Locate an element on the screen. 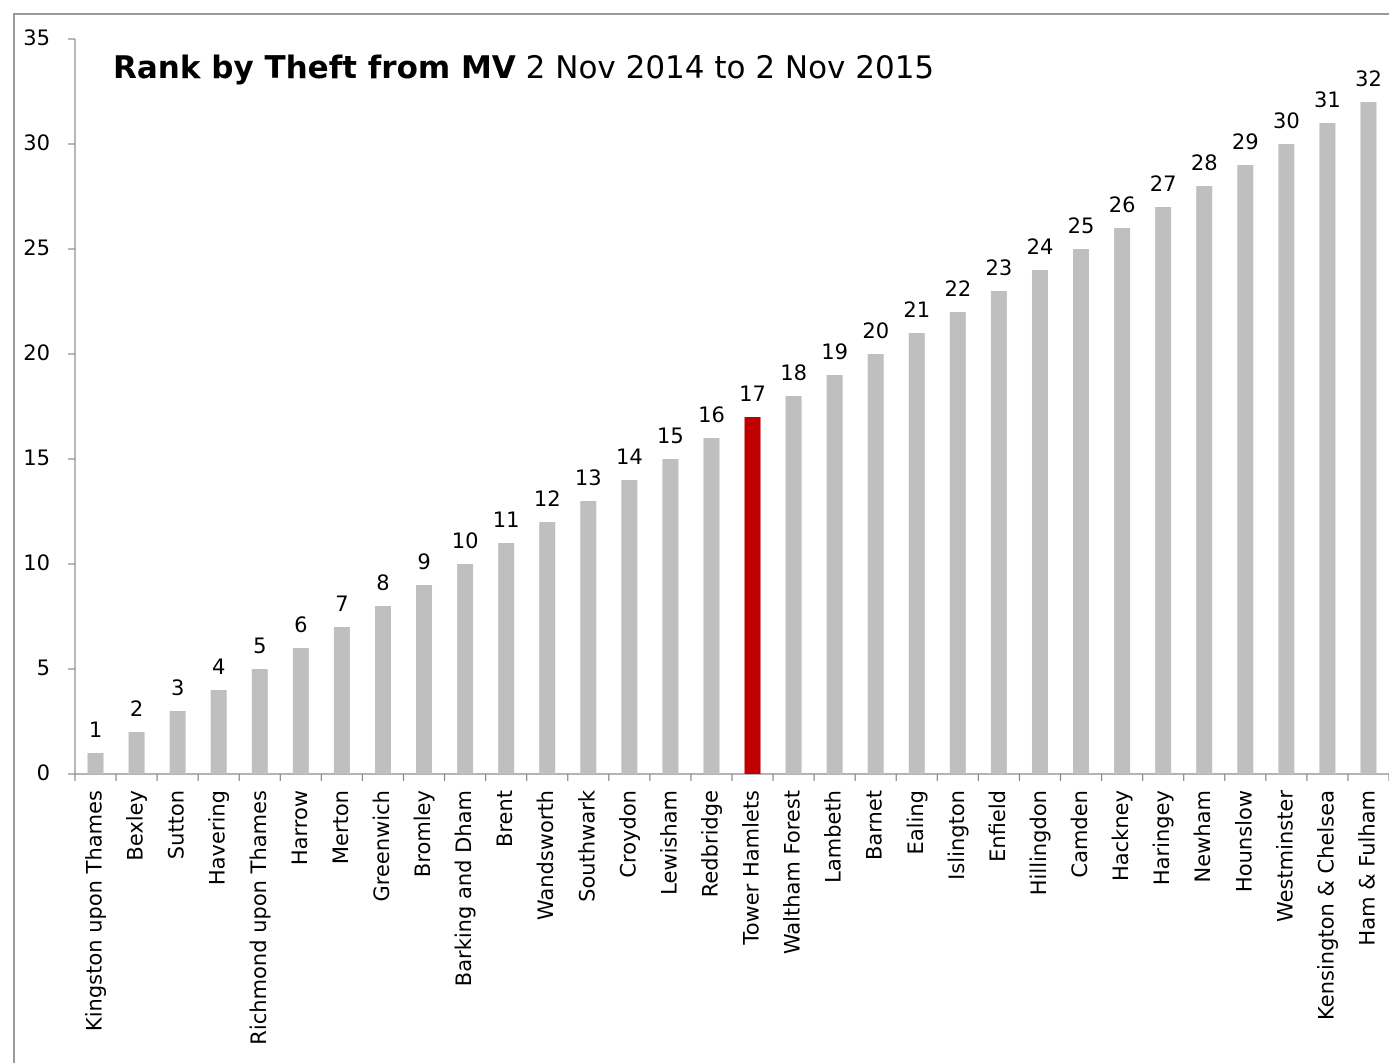 Image resolution: width=1389 pixels, height=1063 pixels. value-label: 3 is located at coordinates (177, 688).